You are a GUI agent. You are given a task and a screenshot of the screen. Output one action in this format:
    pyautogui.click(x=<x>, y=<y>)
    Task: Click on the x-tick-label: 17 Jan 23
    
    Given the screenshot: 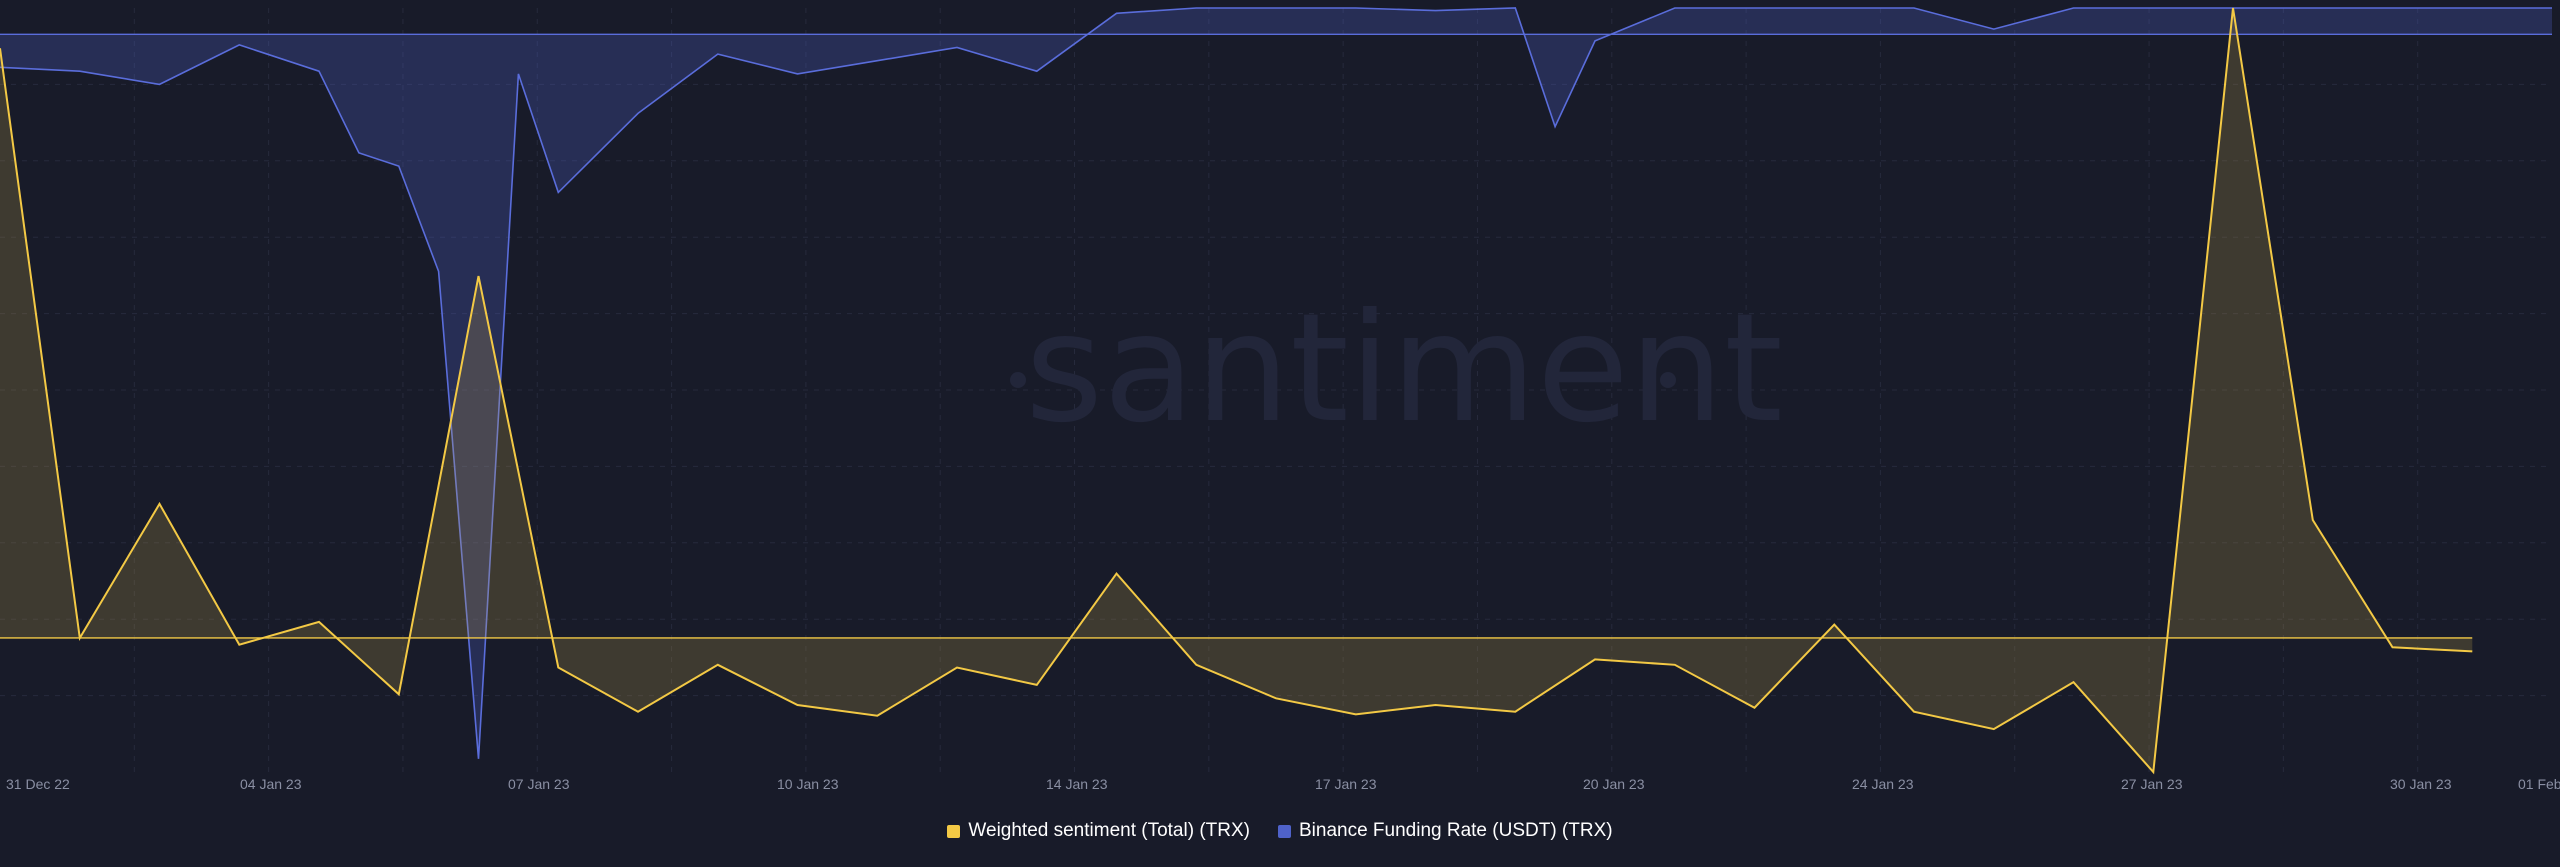 What is the action you would take?
    pyautogui.click(x=1346, y=784)
    